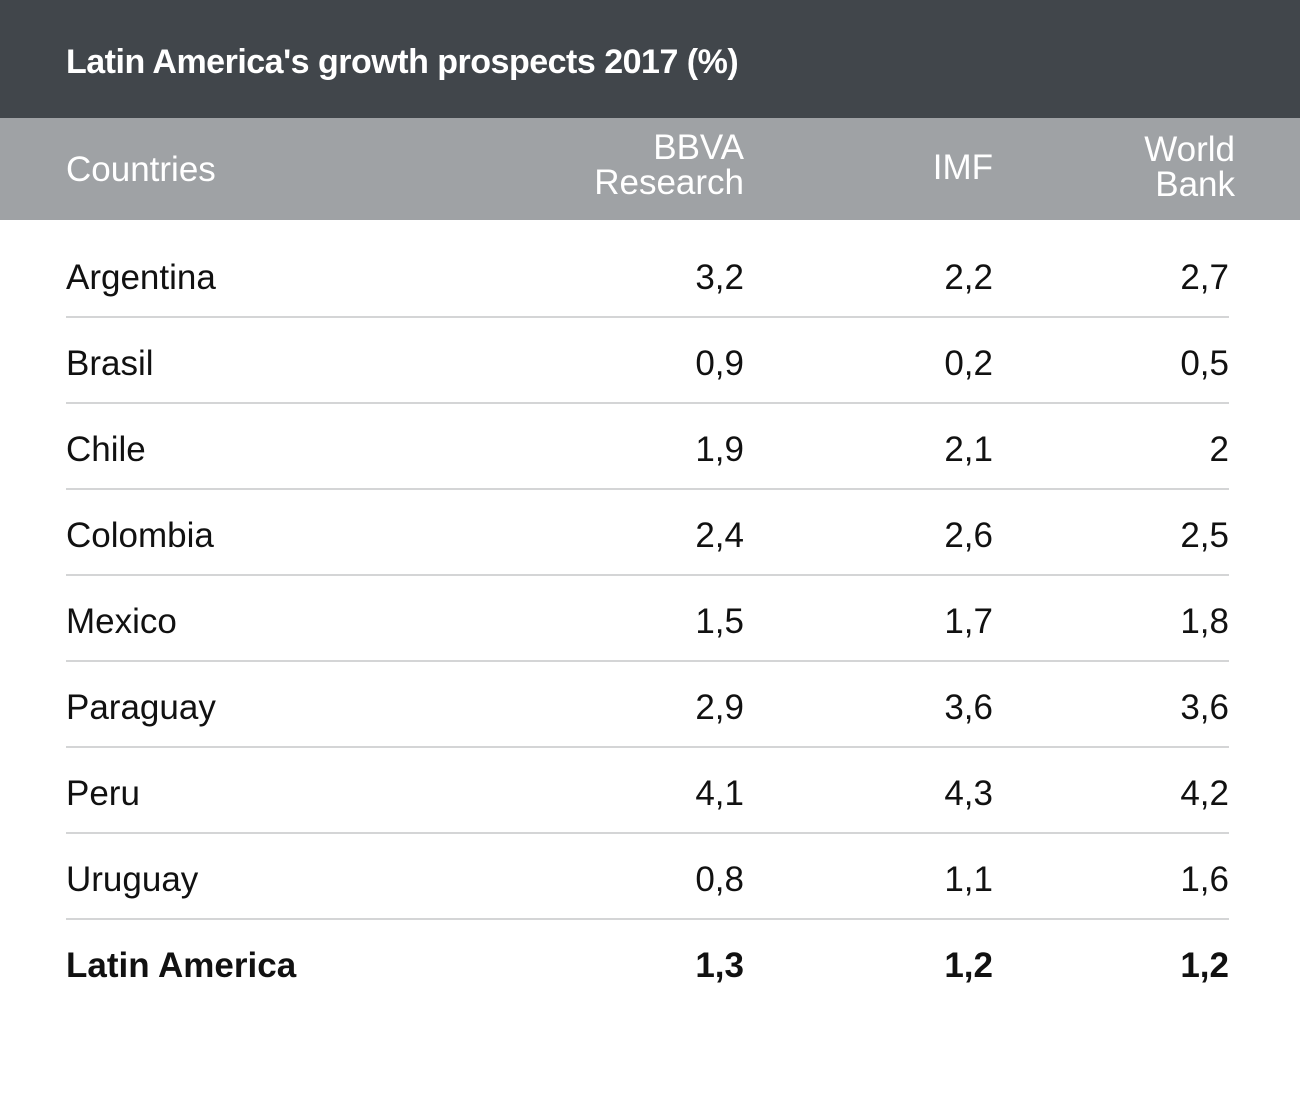  What do you see at coordinates (121, 621) in the screenshot?
I see `country-name: Mexico` at bounding box center [121, 621].